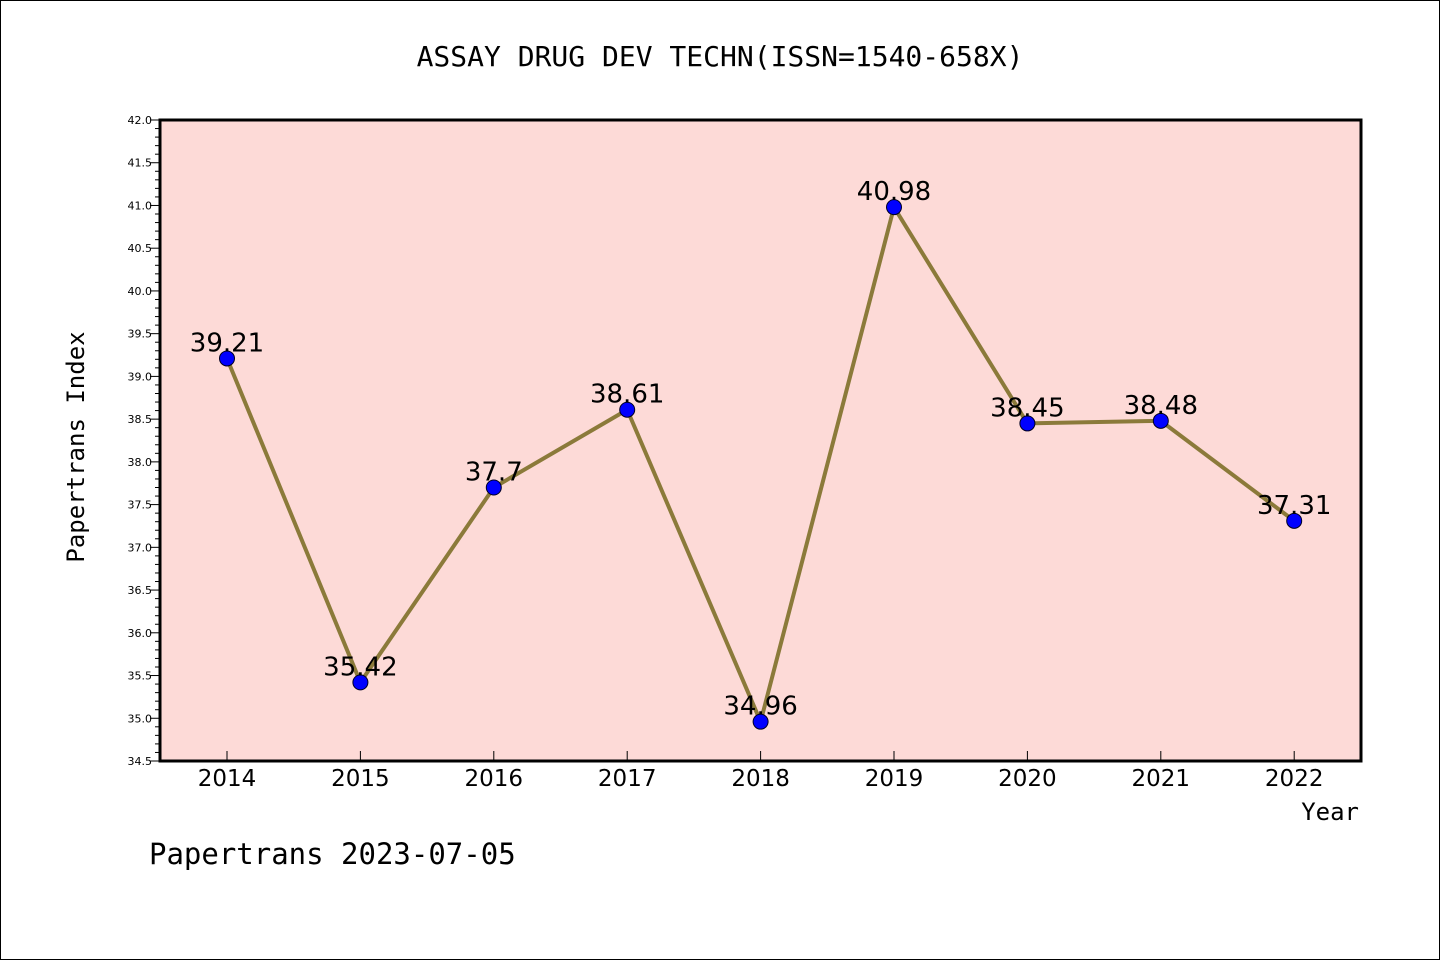 The height and width of the screenshot is (960, 1440). What do you see at coordinates (140, 718) in the screenshot?
I see `y-tick-label: 35.0` at bounding box center [140, 718].